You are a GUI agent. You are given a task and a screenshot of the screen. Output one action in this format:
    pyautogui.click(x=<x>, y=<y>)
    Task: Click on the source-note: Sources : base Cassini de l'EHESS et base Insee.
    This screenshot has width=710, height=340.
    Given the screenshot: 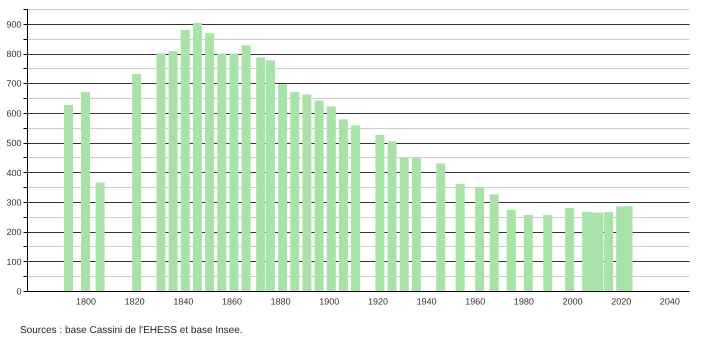 What is the action you would take?
    pyautogui.click(x=131, y=330)
    